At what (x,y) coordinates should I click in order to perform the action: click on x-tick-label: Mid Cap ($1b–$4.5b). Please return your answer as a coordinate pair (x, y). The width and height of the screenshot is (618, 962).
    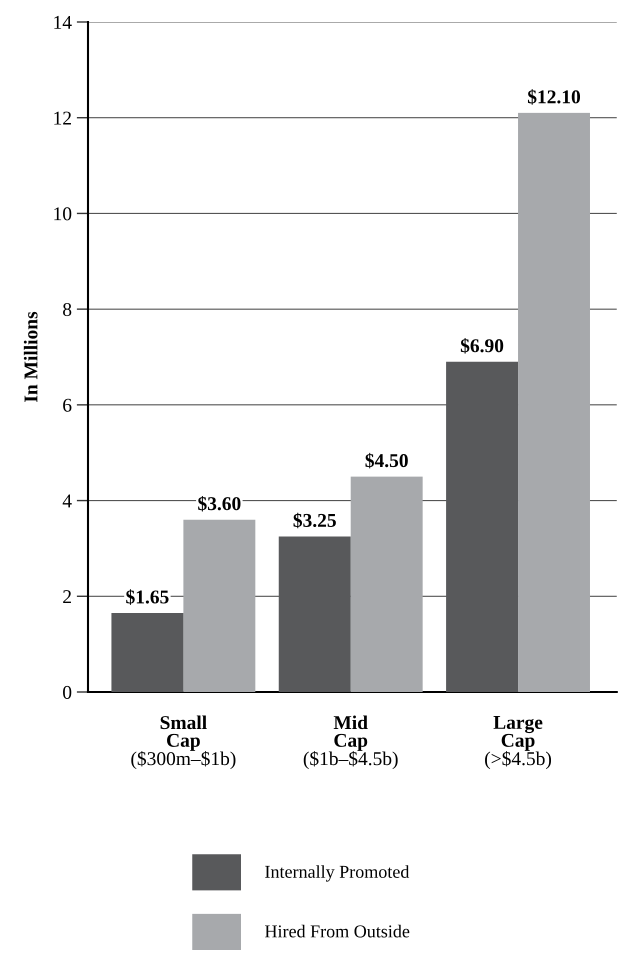
    Looking at the image, I should click on (351, 742).